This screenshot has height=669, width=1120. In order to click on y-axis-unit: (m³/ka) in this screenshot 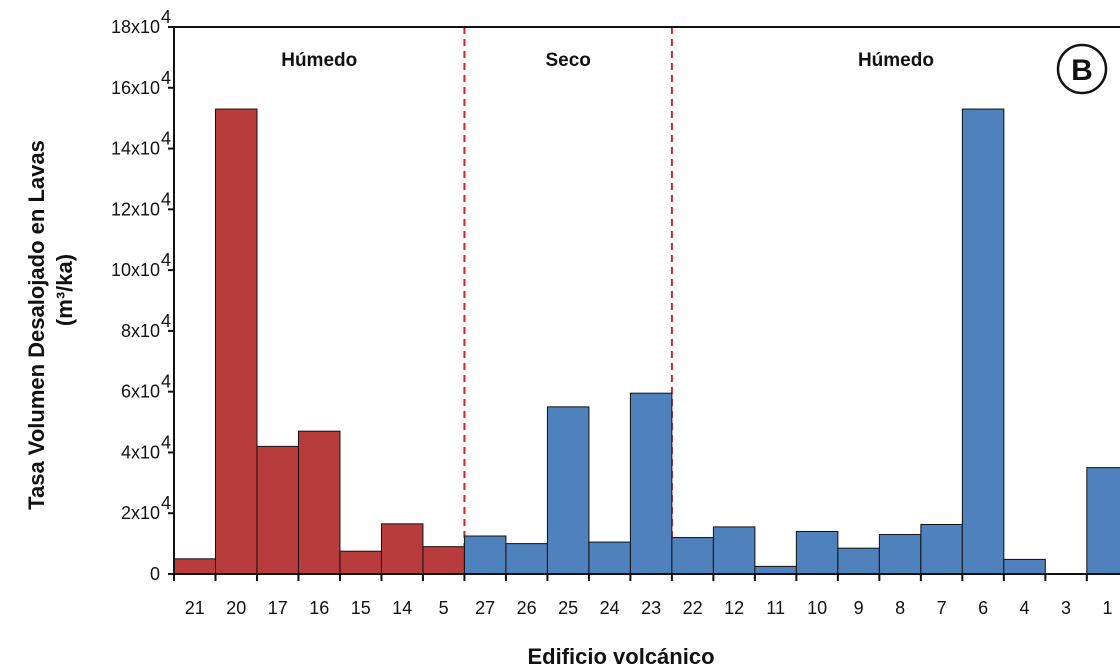, I will do `click(64, 290)`.